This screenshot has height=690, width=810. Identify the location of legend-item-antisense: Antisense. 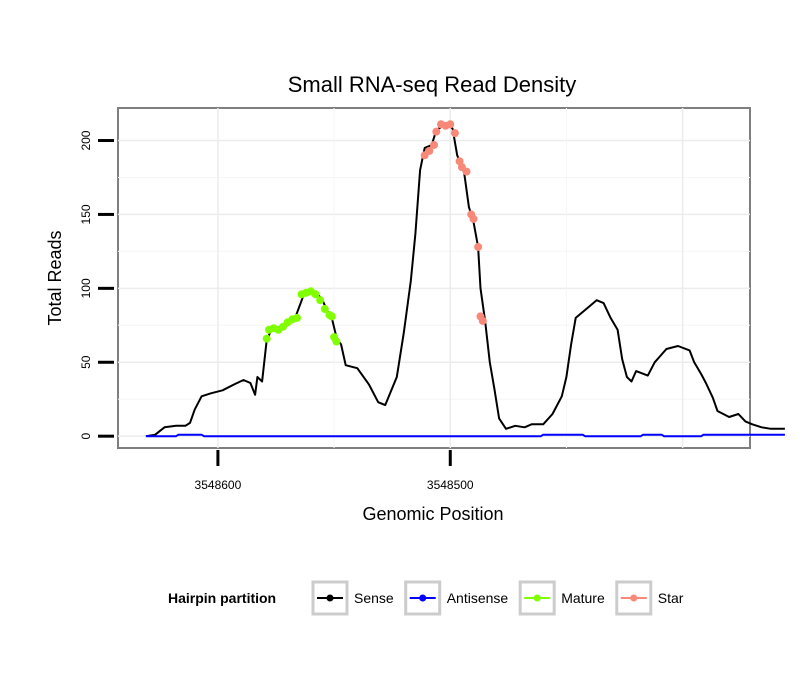
(456, 598).